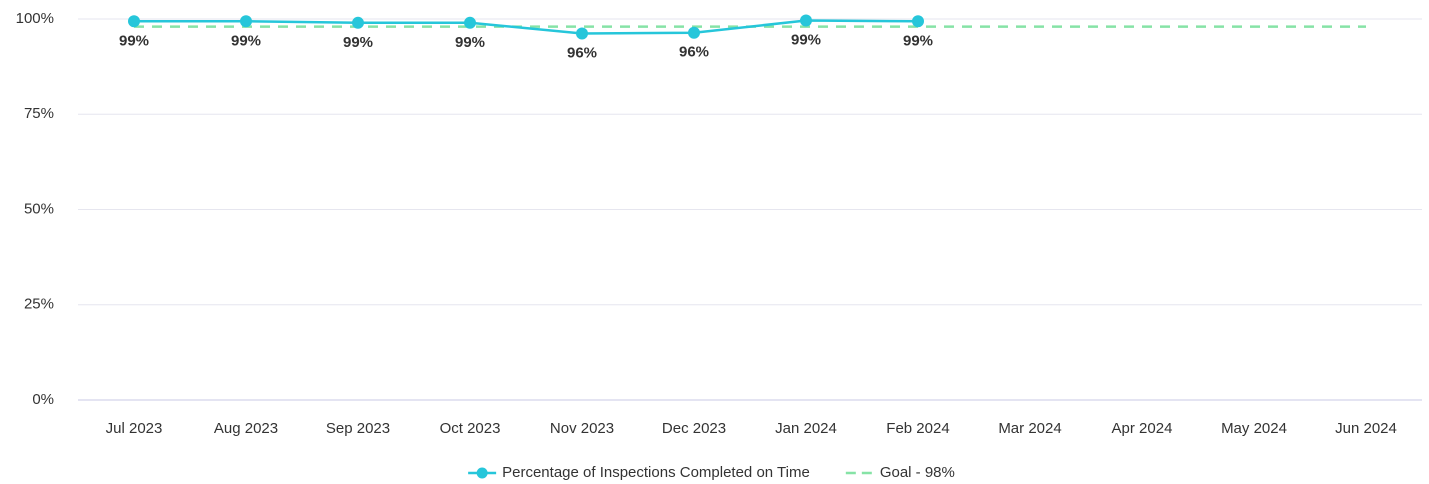 The width and height of the screenshot is (1429, 484). What do you see at coordinates (917, 472) in the screenshot?
I see `legend-label: Goal - 98%` at bounding box center [917, 472].